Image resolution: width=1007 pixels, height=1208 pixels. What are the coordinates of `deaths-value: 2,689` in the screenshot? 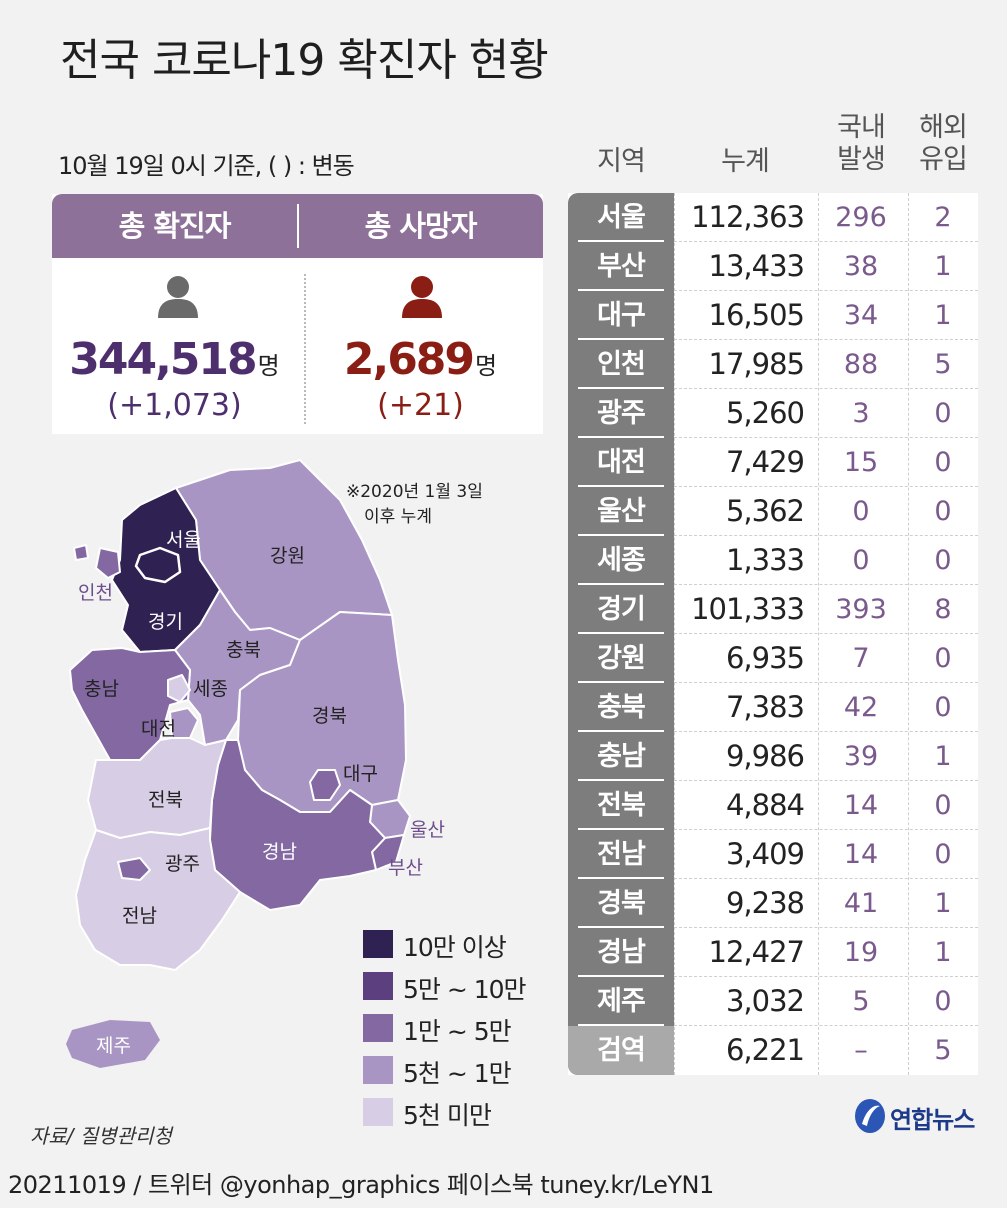 It's located at (409, 359).